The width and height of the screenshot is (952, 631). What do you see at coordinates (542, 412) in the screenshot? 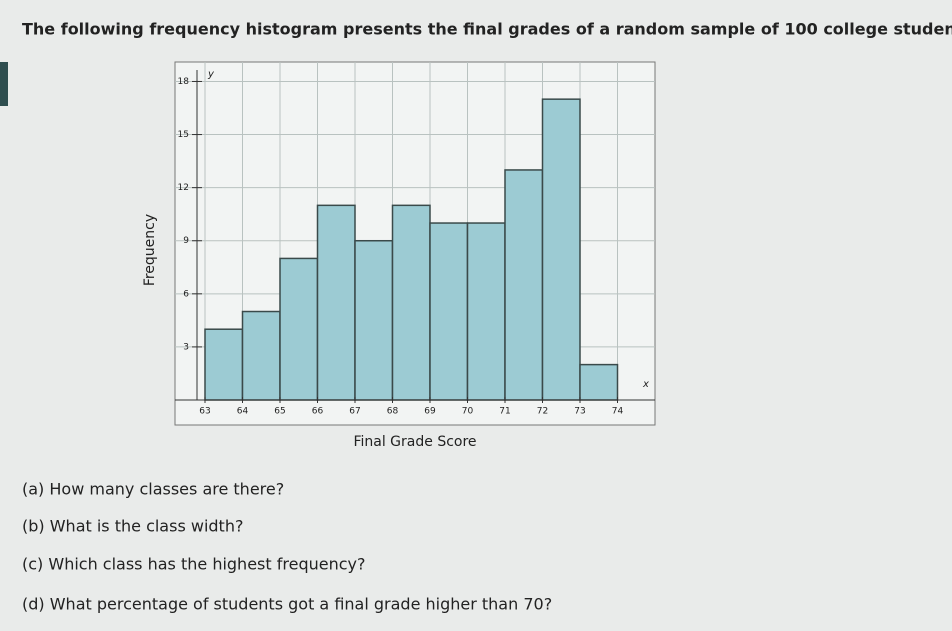
I see `x-tick-label: 72` at bounding box center [542, 412].